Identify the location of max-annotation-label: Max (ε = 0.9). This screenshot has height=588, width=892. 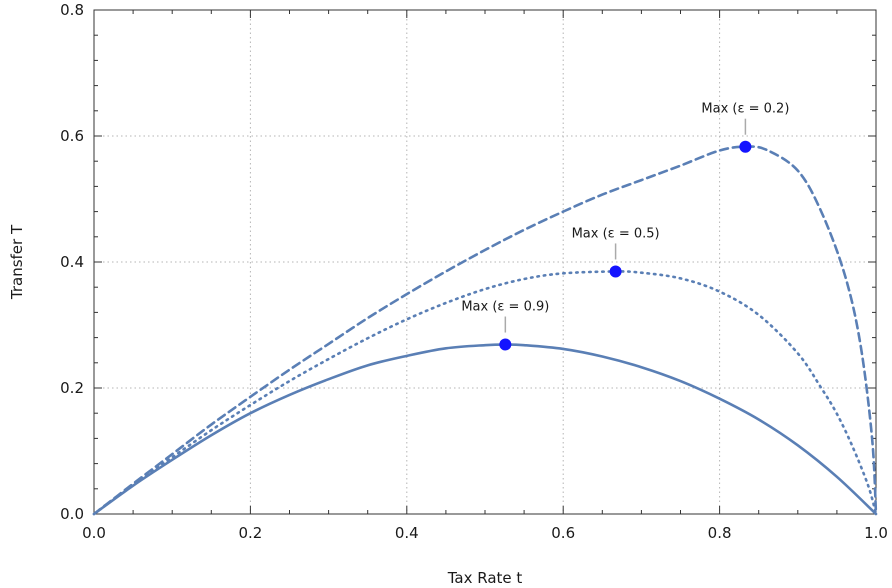
(505, 307).